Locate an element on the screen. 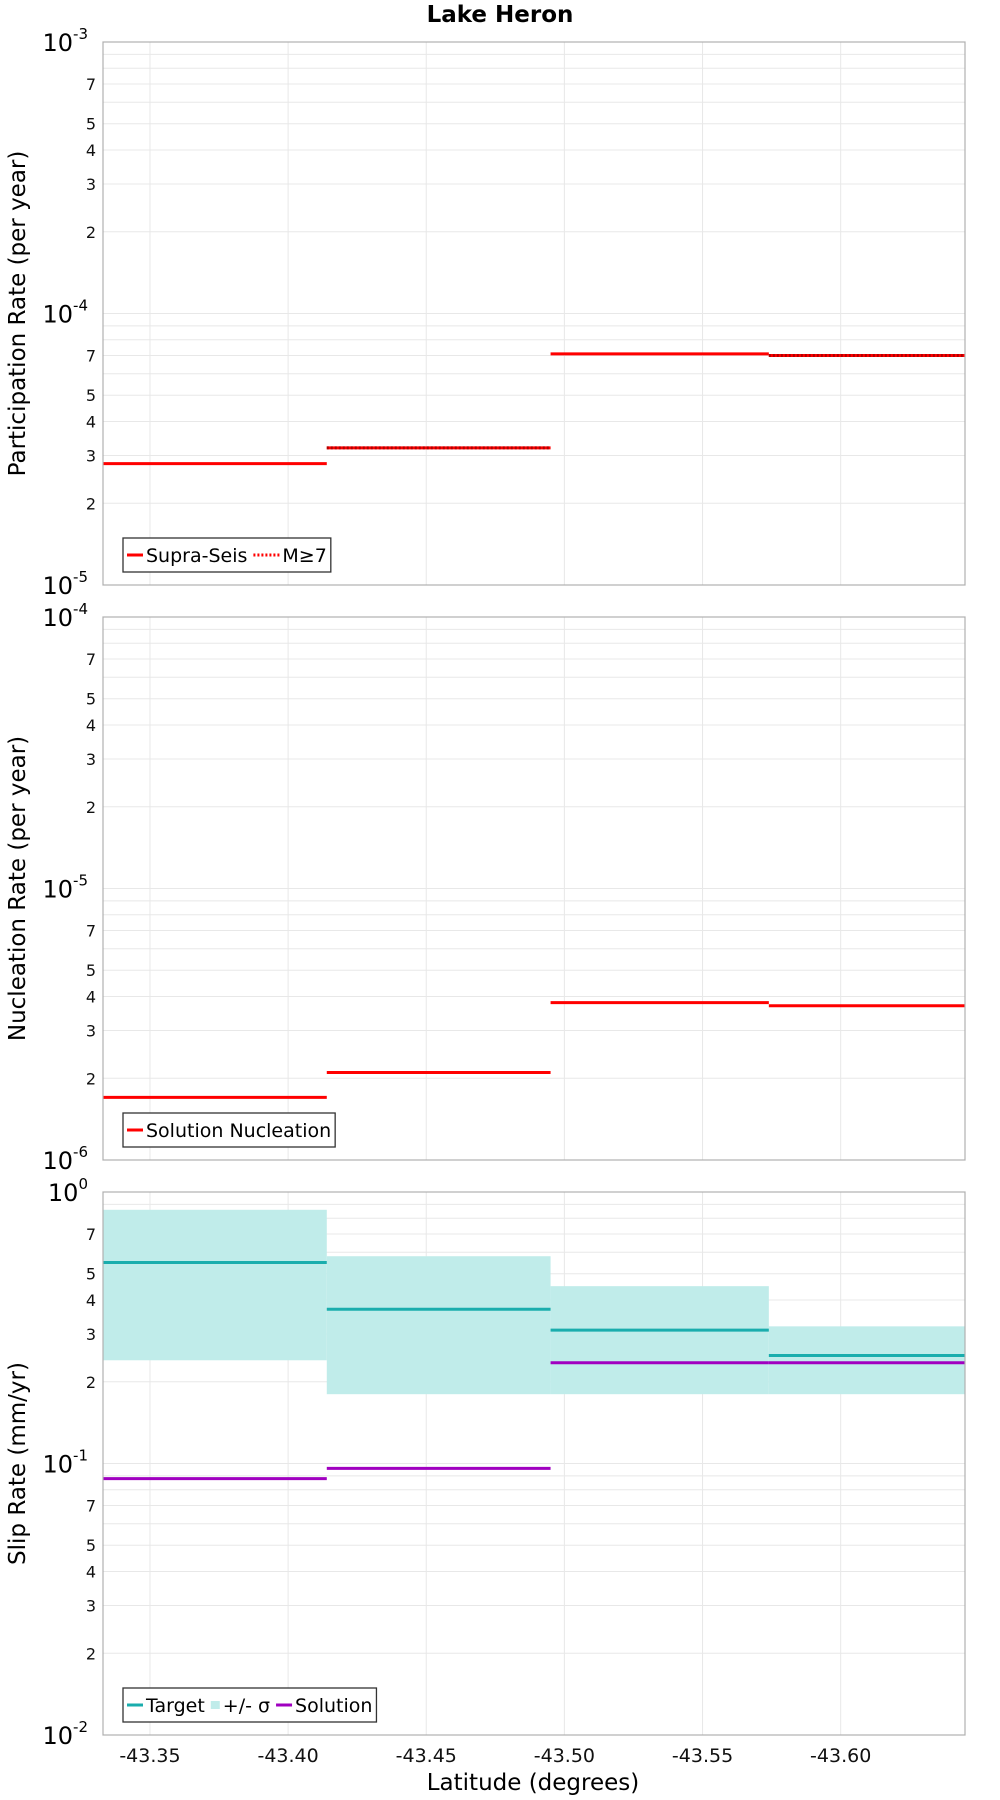  legend-label: Solution is located at coordinates (333, 1706).